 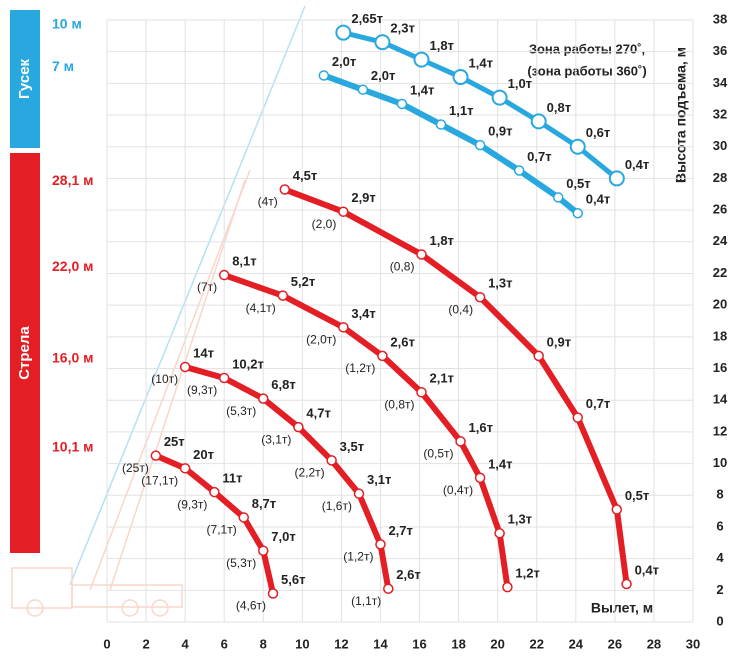 I want to click on load-label: 25т, so click(x=174, y=441).